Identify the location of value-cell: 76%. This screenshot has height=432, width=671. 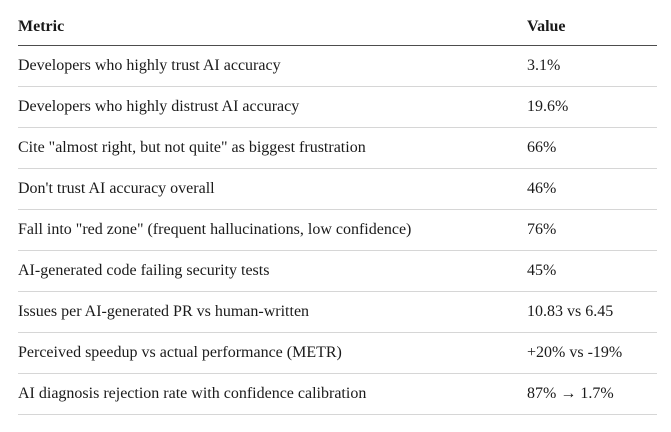
(592, 230).